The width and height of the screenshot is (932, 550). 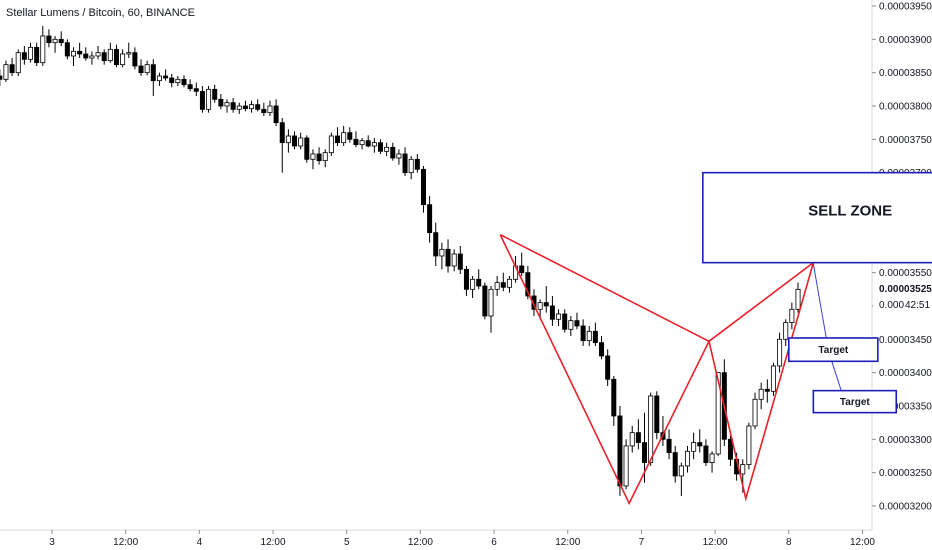 What do you see at coordinates (100, 13) in the screenshot?
I see `chart-symbol-title: Stellar Lumens / Bitcoin, 60, BINANCE` at bounding box center [100, 13].